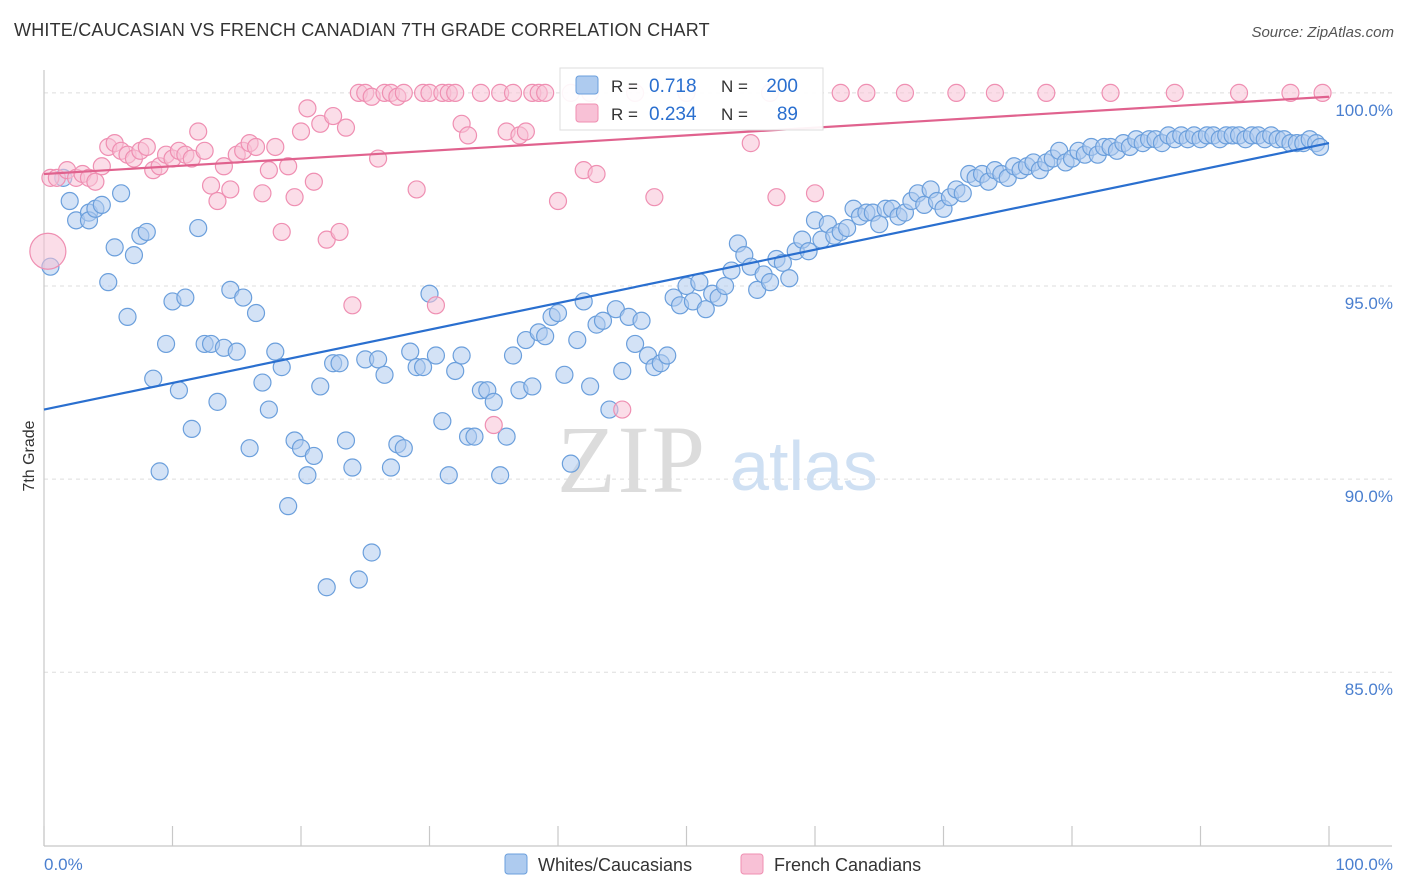 This screenshot has height=892, width=1406. I want to click on x-tick-label-right: 100.0%, so click(1364, 864).